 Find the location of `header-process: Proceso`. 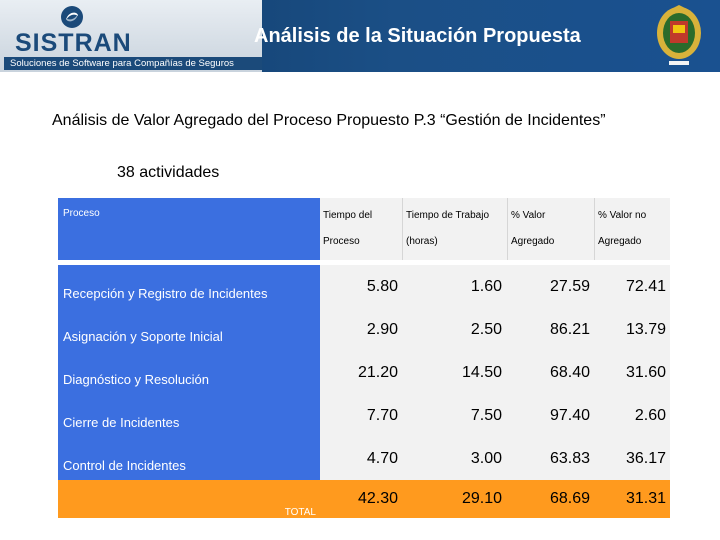

header-process: Proceso is located at coordinates (81, 213).